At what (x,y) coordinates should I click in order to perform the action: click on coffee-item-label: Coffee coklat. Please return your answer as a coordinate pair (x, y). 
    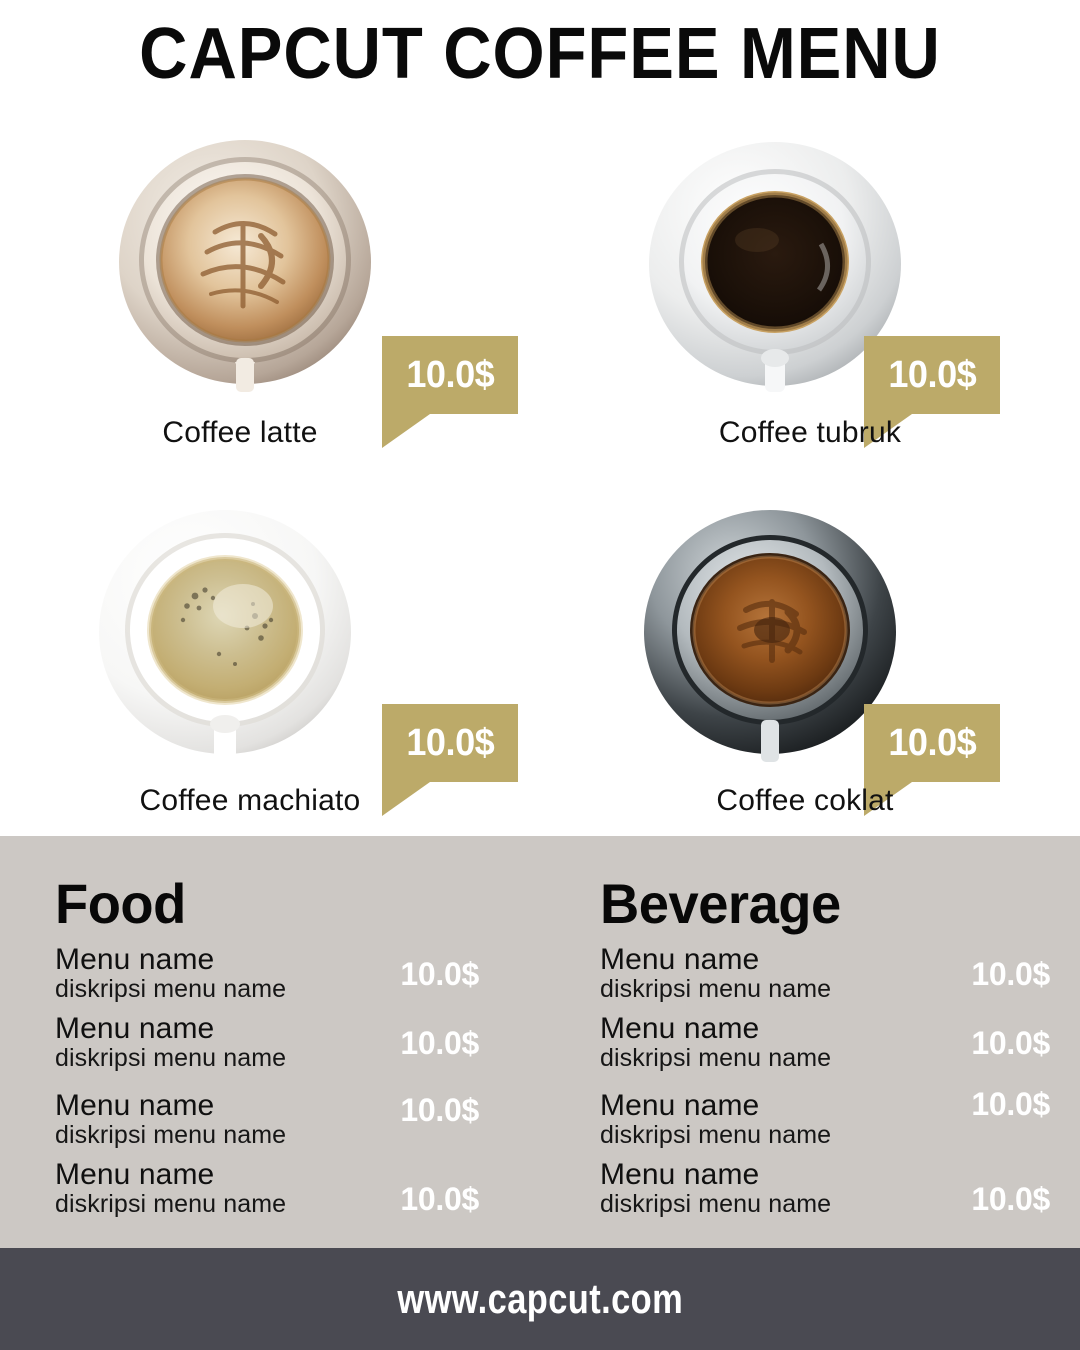
    Looking at the image, I should click on (805, 800).